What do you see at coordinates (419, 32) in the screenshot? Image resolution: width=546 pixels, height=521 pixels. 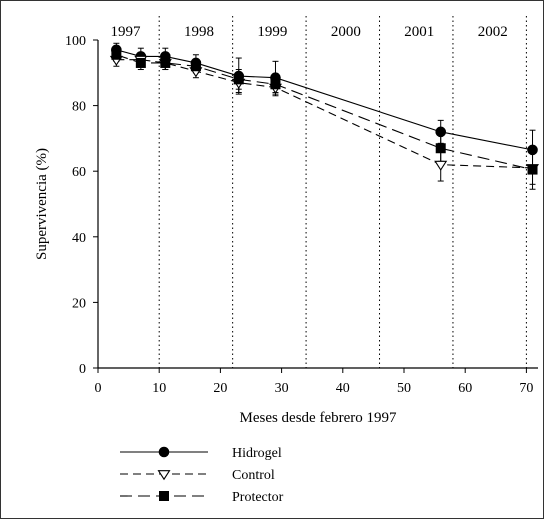 I see `year-label-2001: 2001` at bounding box center [419, 32].